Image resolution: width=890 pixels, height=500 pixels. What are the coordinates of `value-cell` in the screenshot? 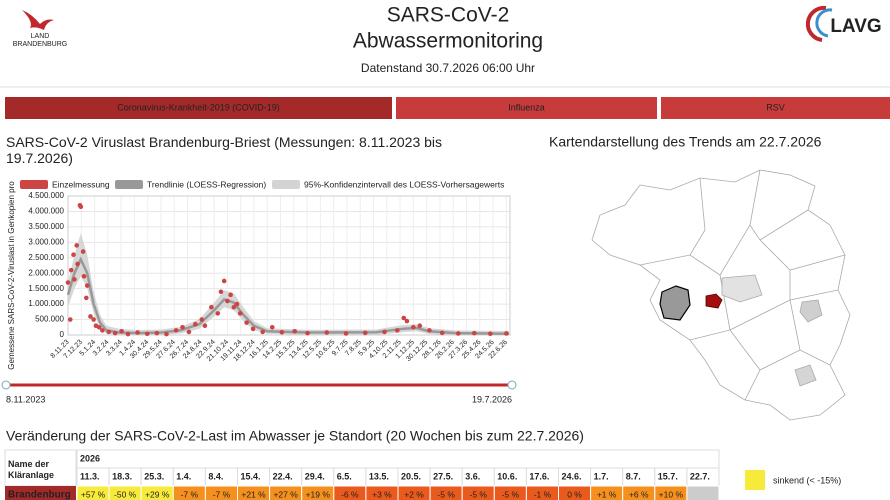 It's located at (703, 492).